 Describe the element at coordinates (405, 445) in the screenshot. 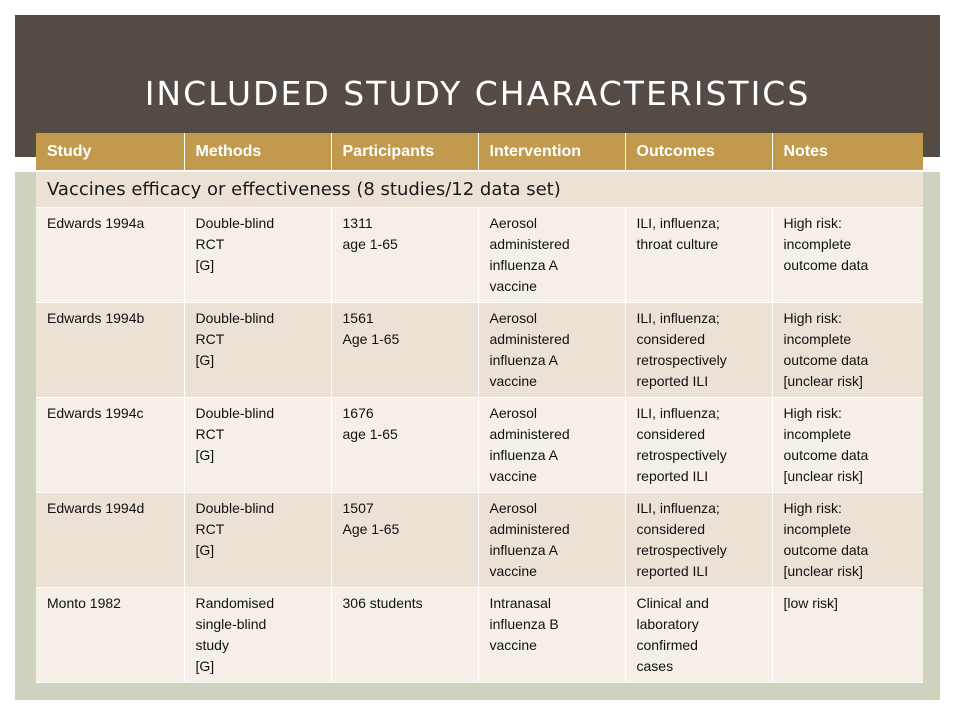

I see `cell-participants: 1676 age 1-65` at that location.